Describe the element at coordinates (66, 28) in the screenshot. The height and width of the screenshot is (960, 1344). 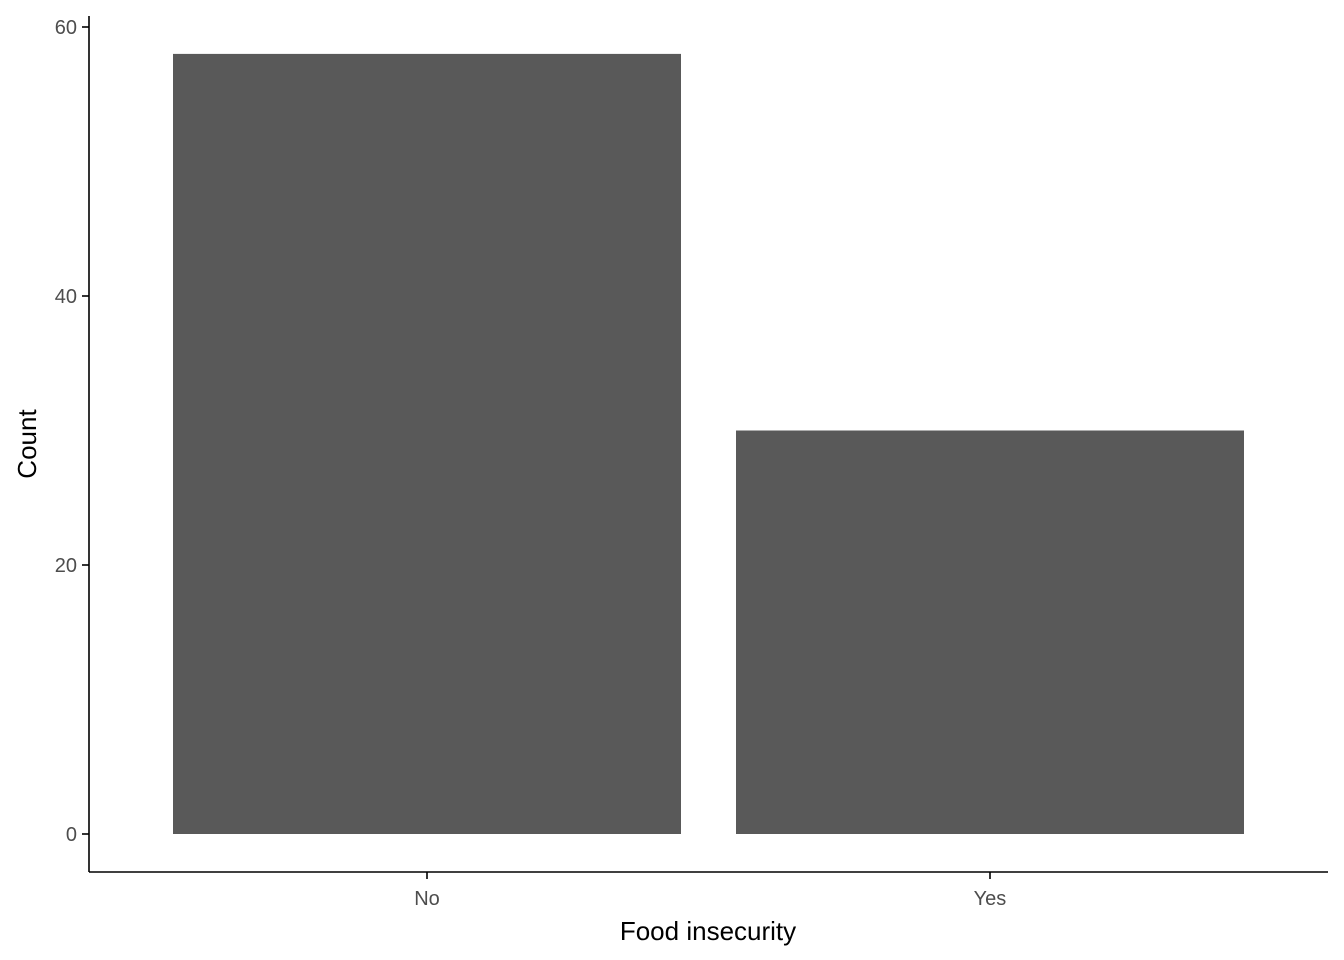
I see `y-tick-label-60: 60` at that location.